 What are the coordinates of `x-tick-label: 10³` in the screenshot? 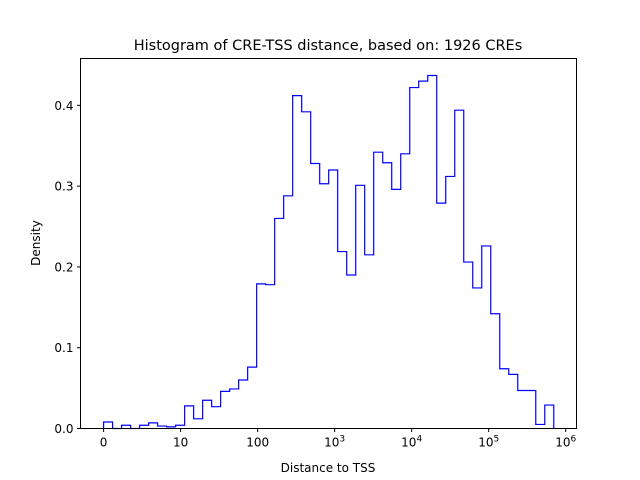 It's located at (334, 442).